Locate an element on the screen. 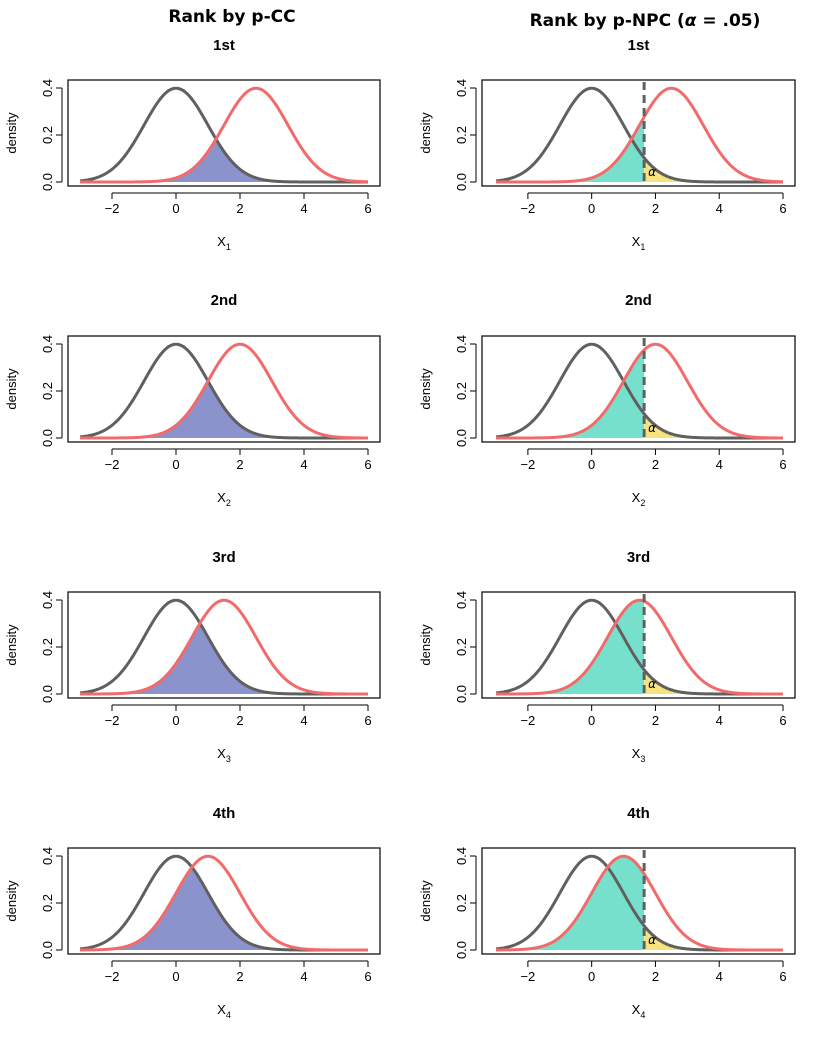  x-axis-label: X1 is located at coordinates (224, 243).